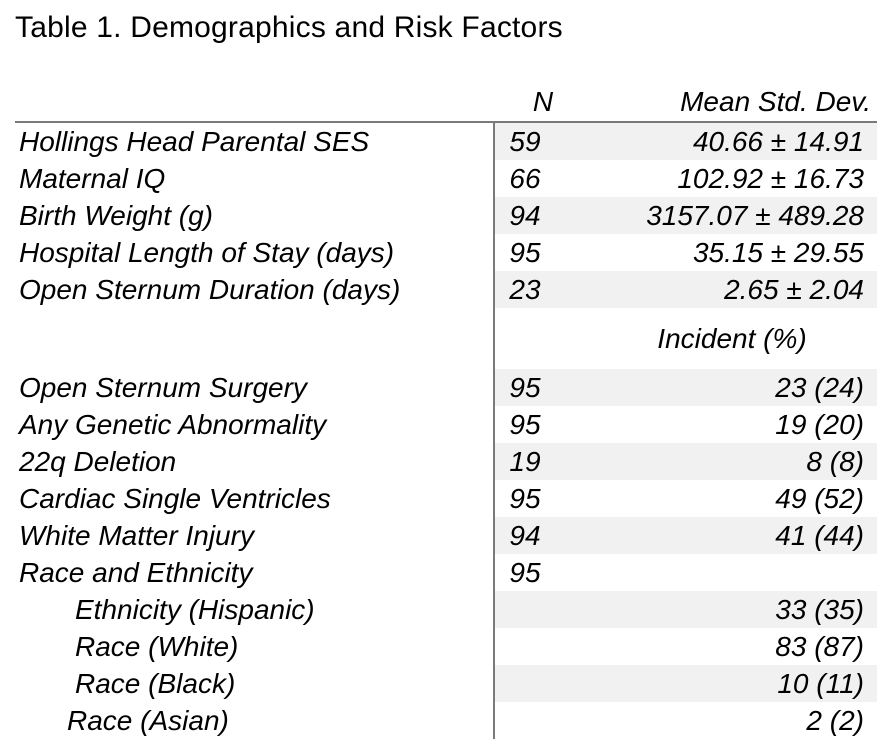  What do you see at coordinates (775, 101) in the screenshot?
I see `header-mean-std-dev: Mean Std. Dev.` at bounding box center [775, 101].